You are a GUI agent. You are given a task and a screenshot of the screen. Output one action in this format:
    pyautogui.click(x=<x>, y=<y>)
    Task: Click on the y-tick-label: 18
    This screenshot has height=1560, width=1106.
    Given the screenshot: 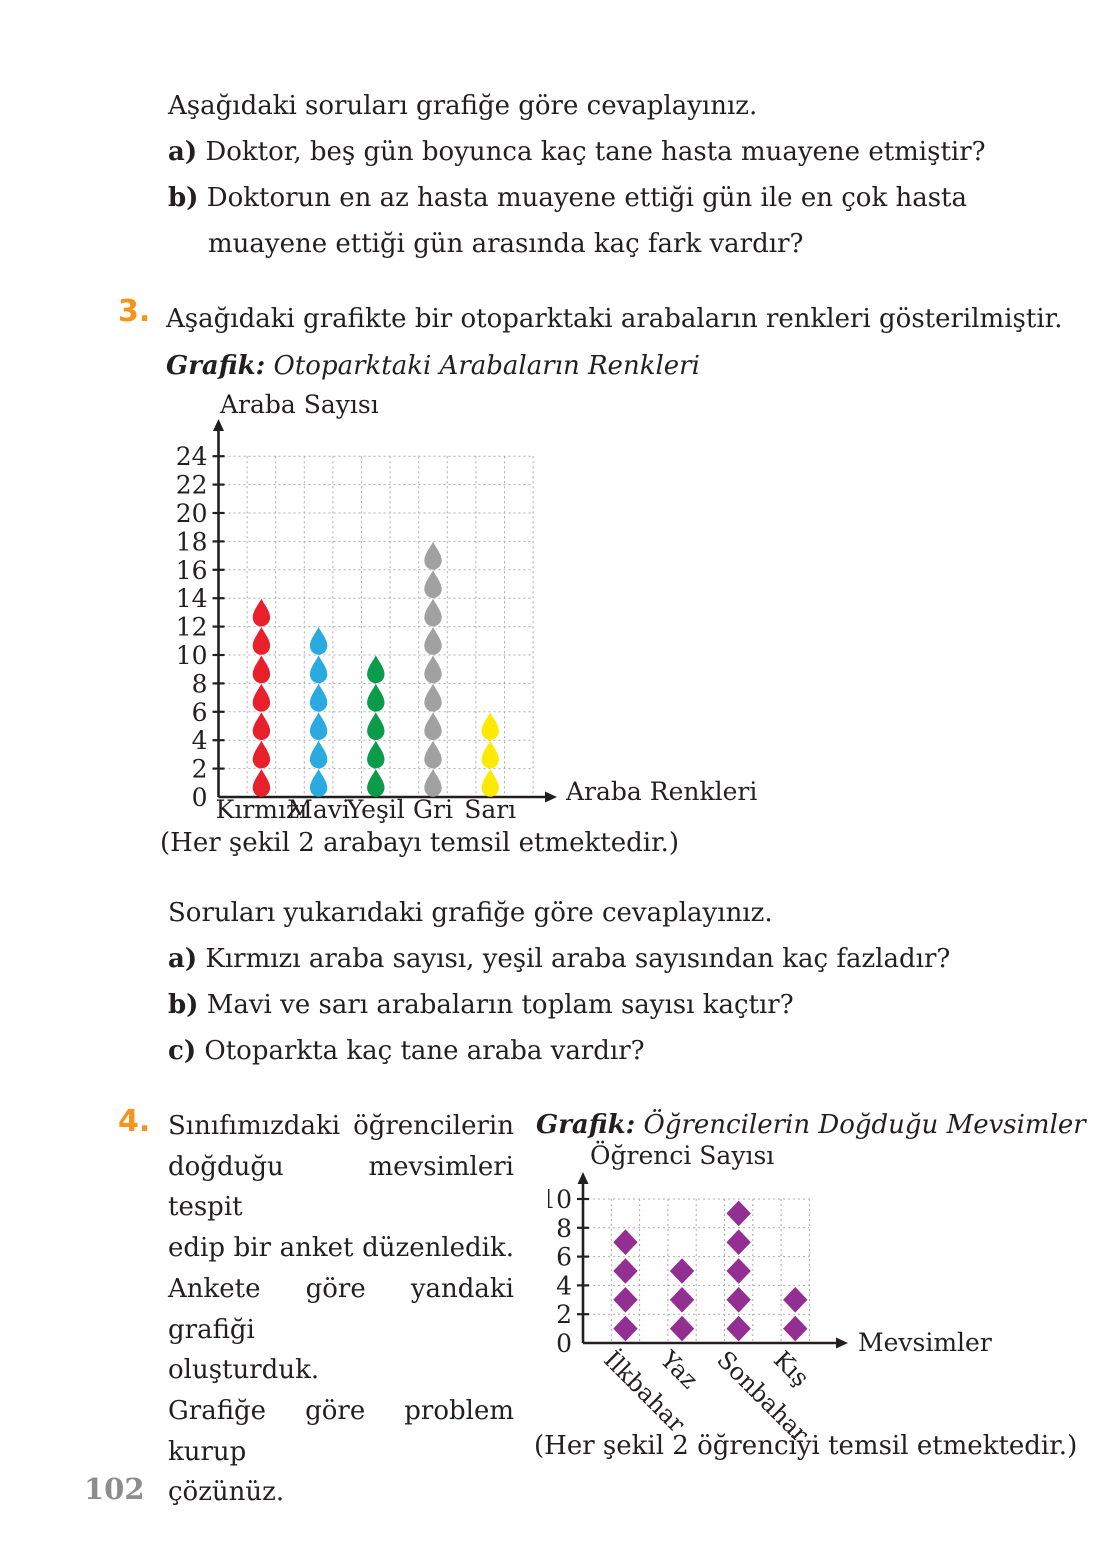 What is the action you would take?
    pyautogui.click(x=192, y=541)
    